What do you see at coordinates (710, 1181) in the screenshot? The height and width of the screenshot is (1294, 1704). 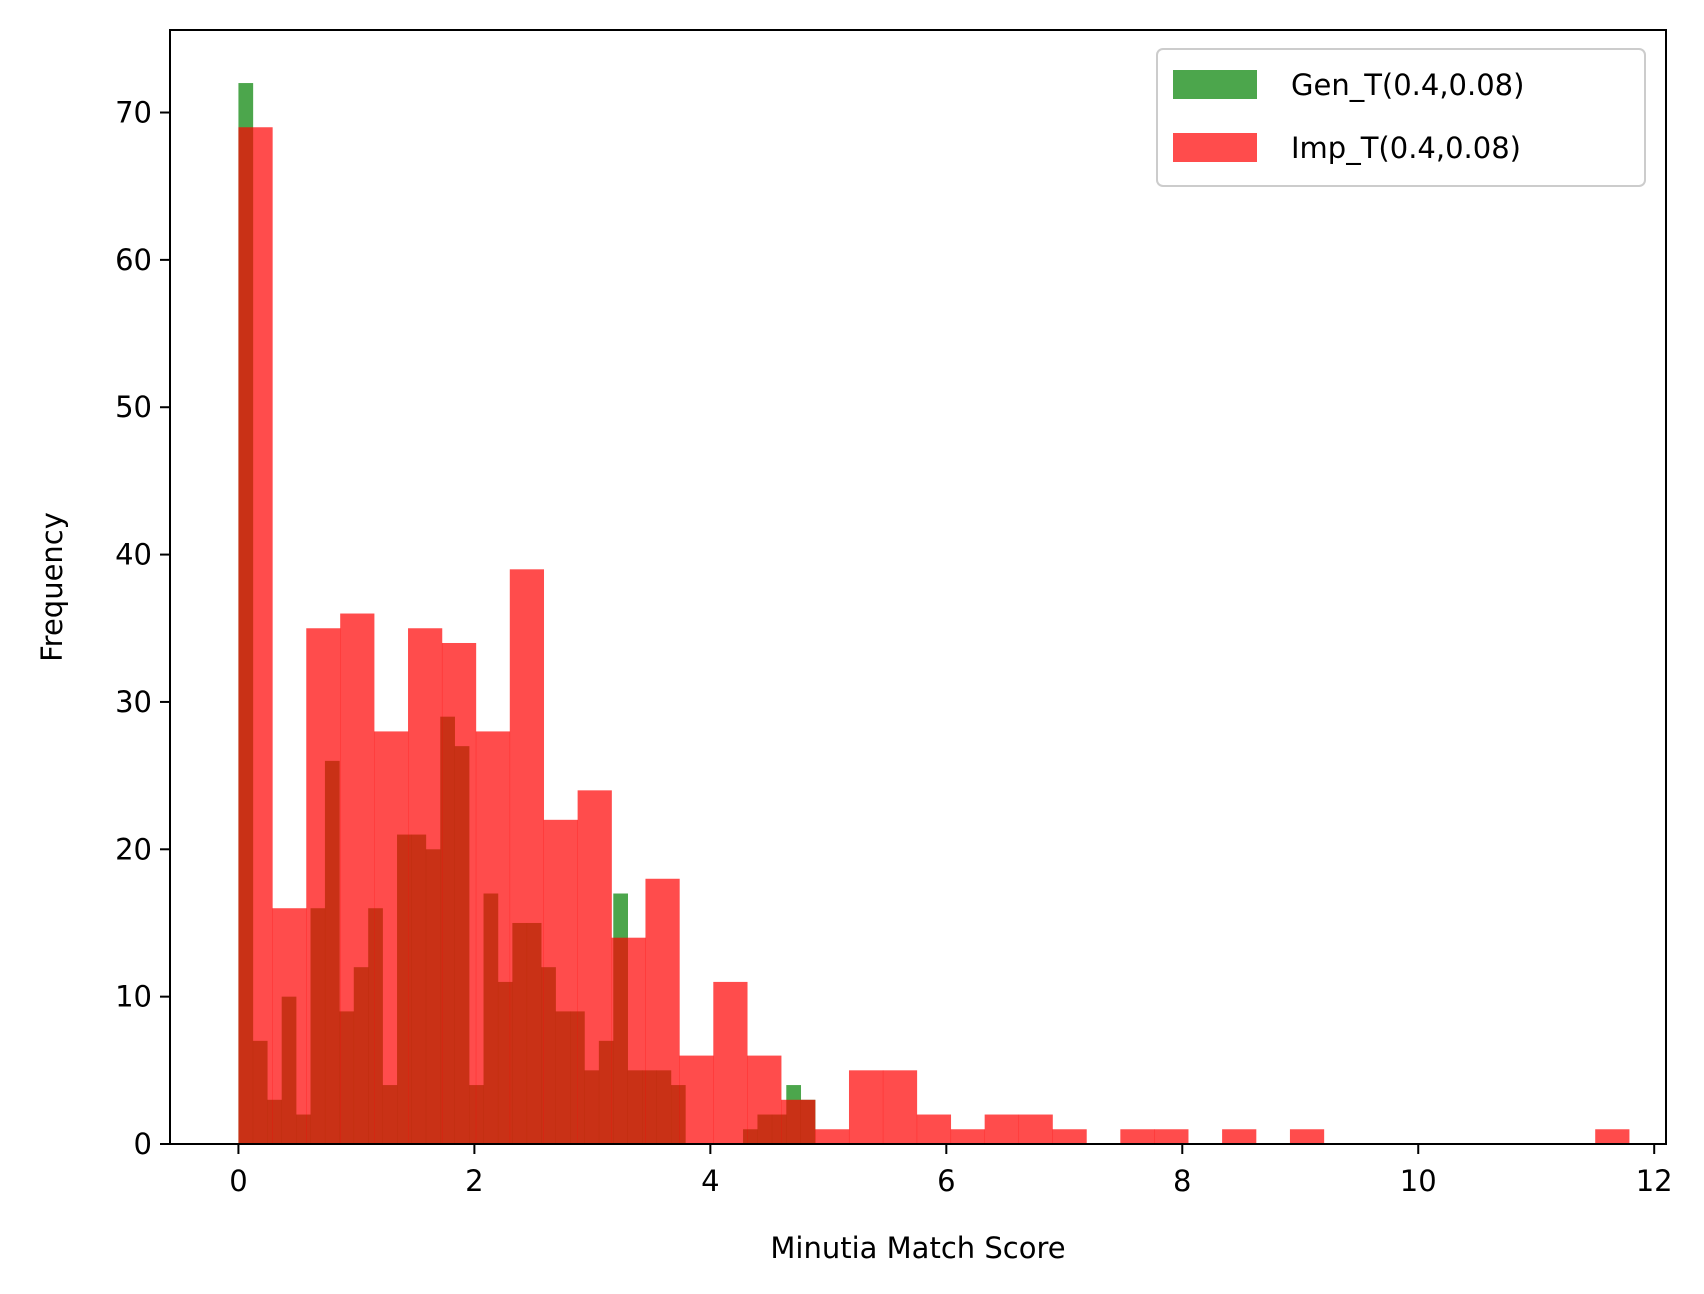 I see `x-tick-label: 4` at bounding box center [710, 1181].